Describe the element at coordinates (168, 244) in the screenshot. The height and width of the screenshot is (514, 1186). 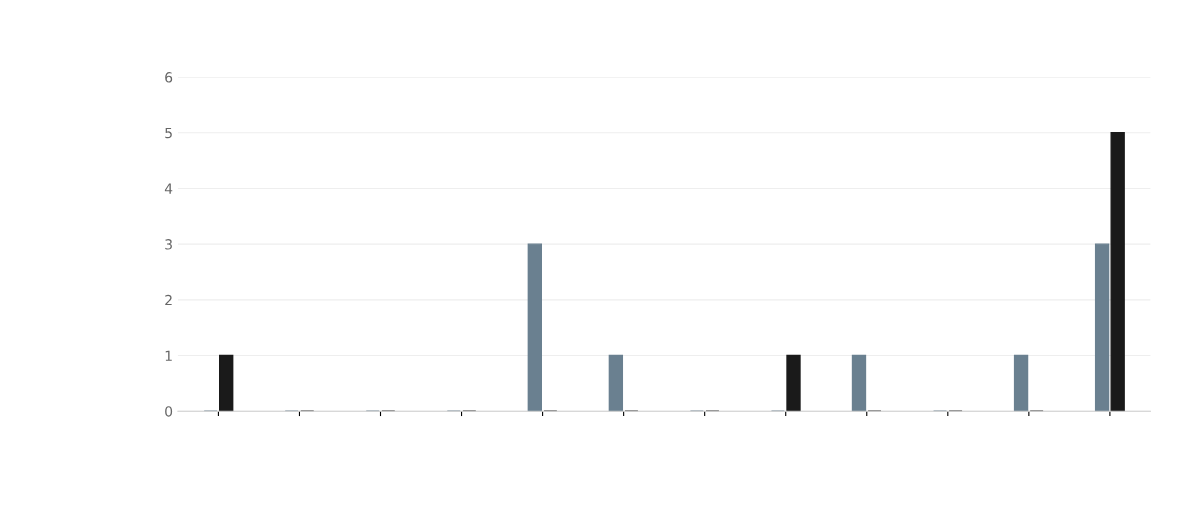
I see `y-tick-label: 3` at that location.